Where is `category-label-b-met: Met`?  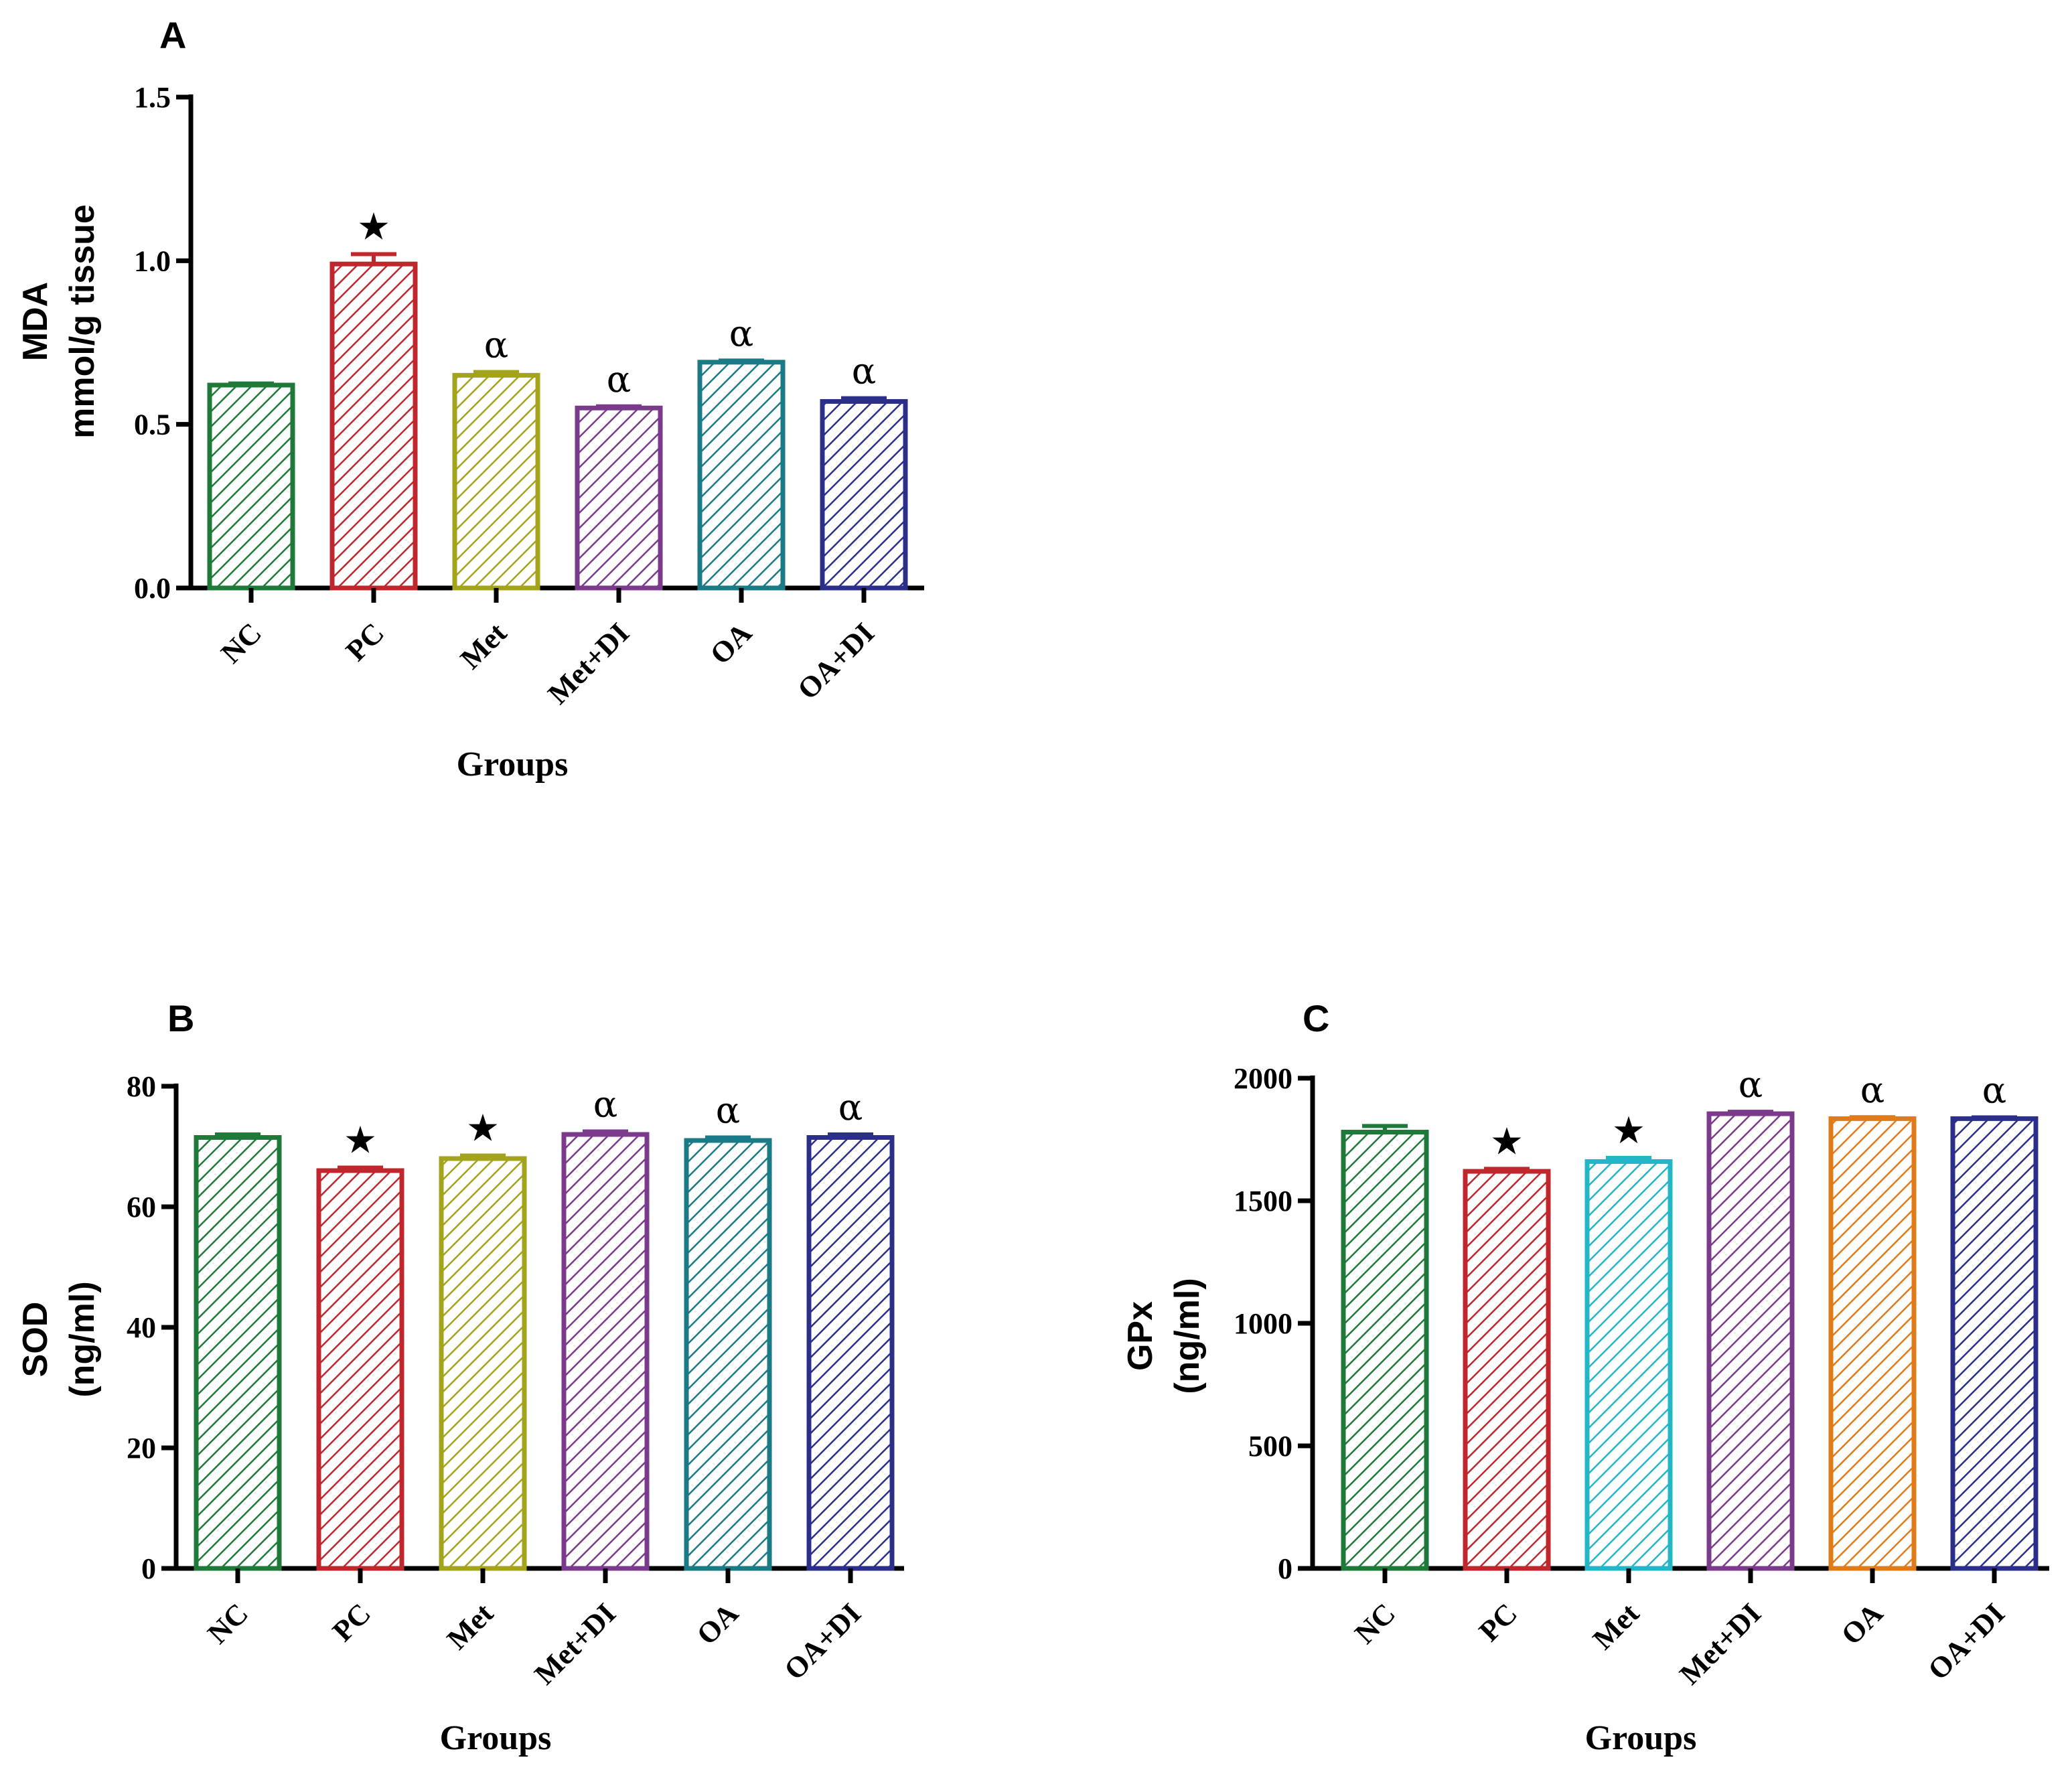
category-label-b-met: Met is located at coordinates (470, 1626).